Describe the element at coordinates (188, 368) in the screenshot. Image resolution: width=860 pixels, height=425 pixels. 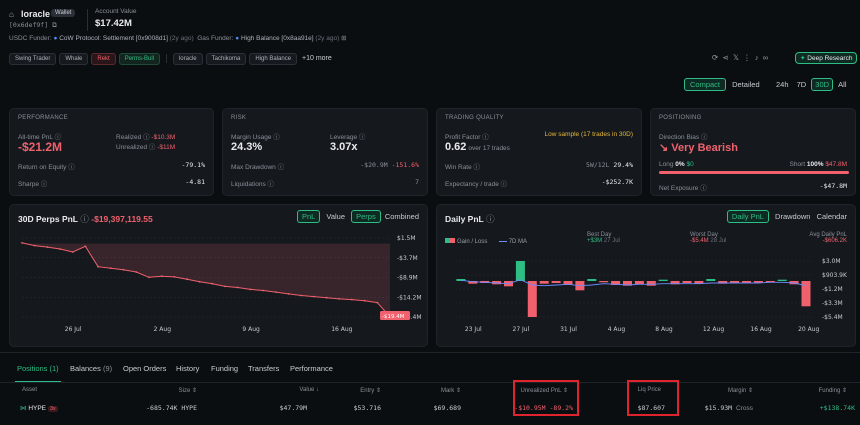
I see `tab-history: History` at that location.